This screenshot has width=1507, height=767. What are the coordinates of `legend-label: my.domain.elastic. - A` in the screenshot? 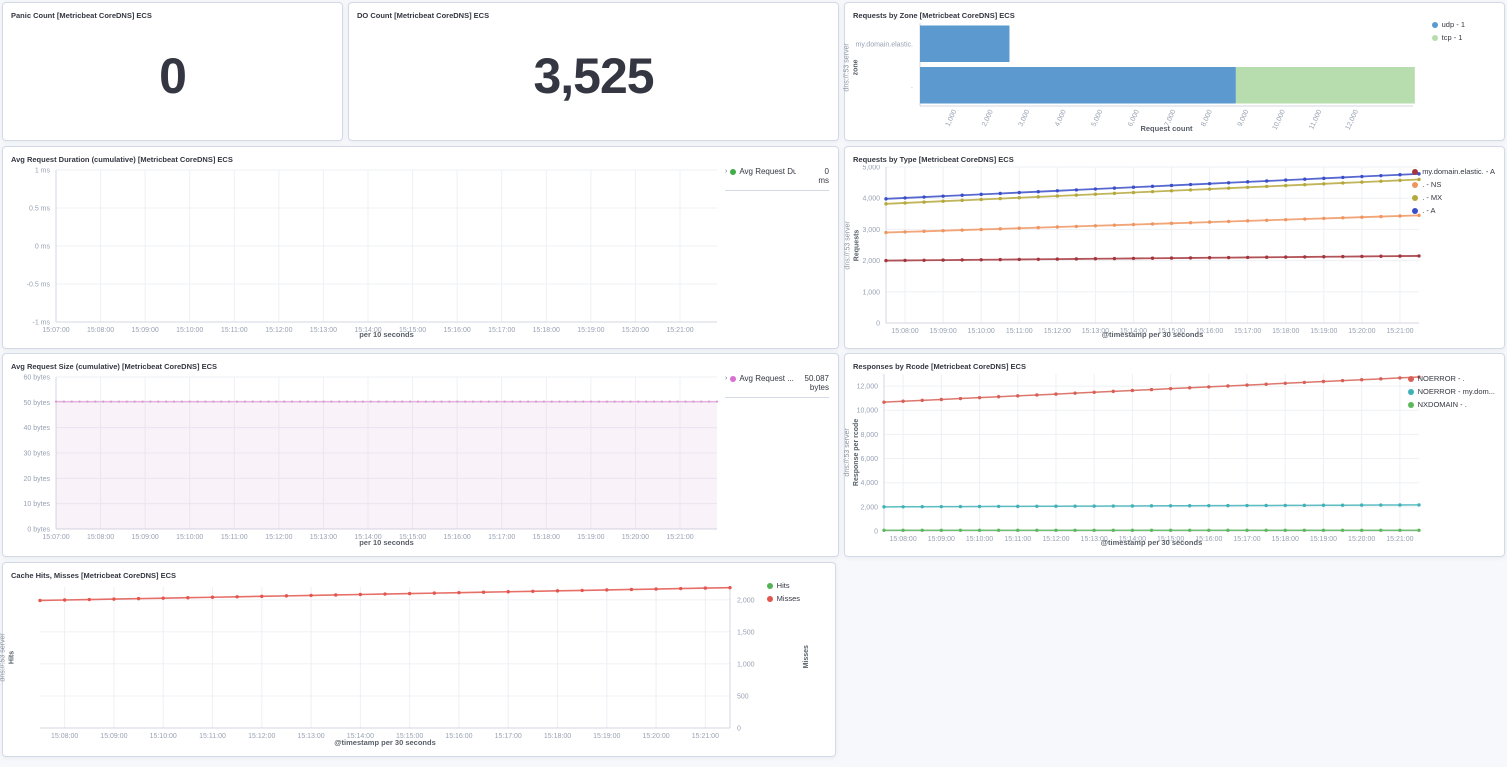 It's located at (1458, 171).